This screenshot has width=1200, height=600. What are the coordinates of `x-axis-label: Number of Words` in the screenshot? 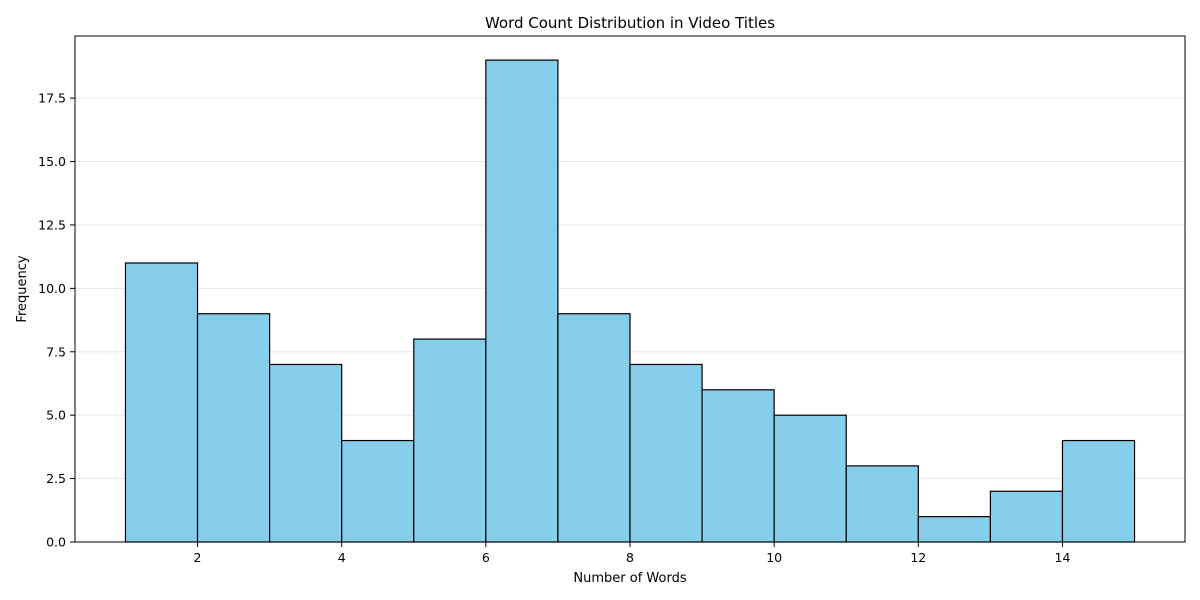 It's located at (629, 578).